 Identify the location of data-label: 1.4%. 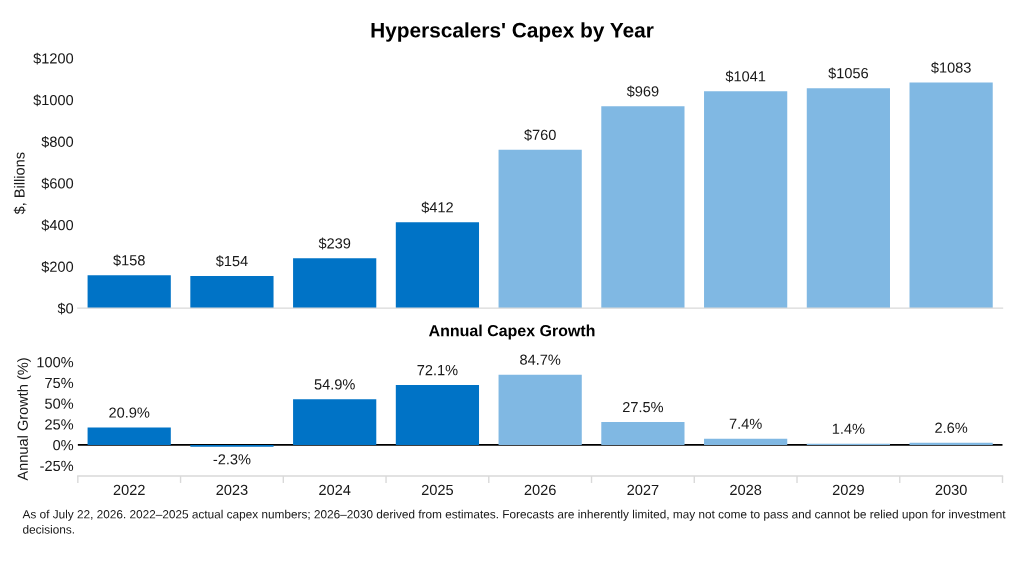
(848, 428).